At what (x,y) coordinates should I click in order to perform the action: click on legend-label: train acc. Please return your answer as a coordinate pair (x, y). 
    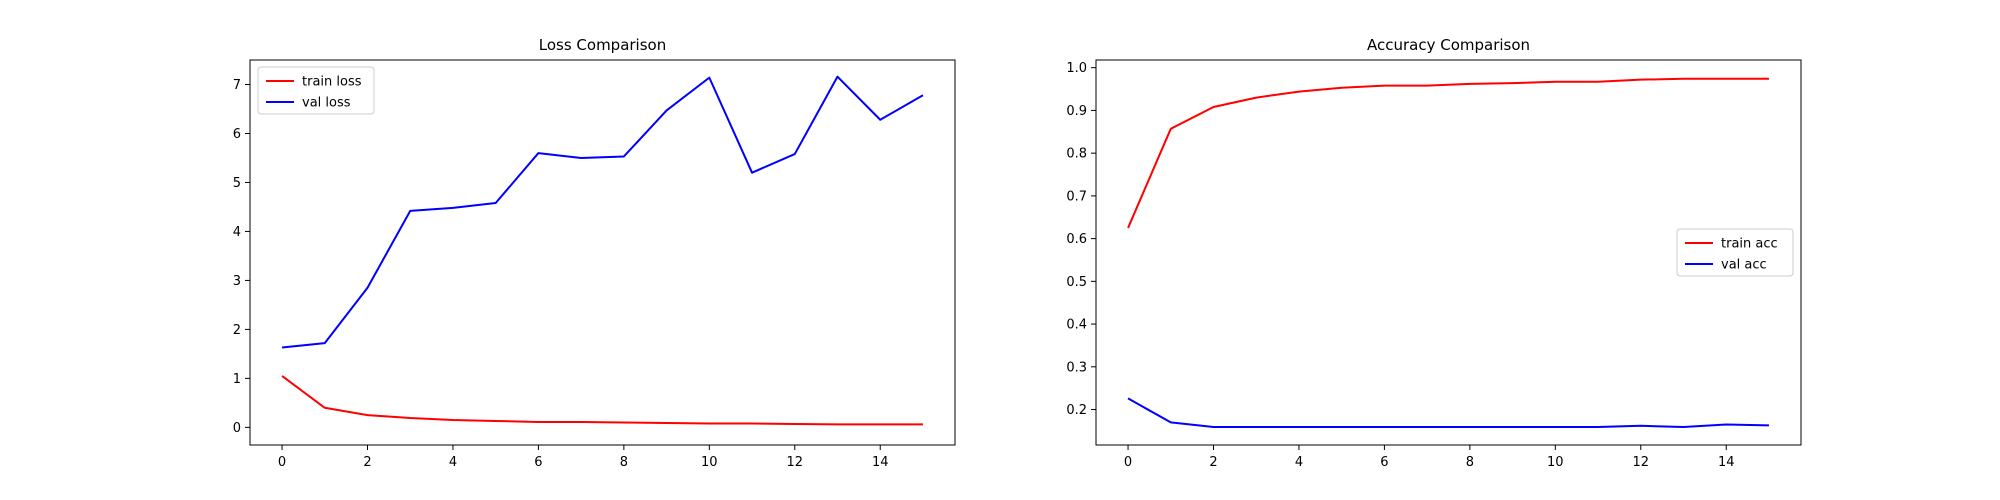
    Looking at the image, I should click on (1749, 244).